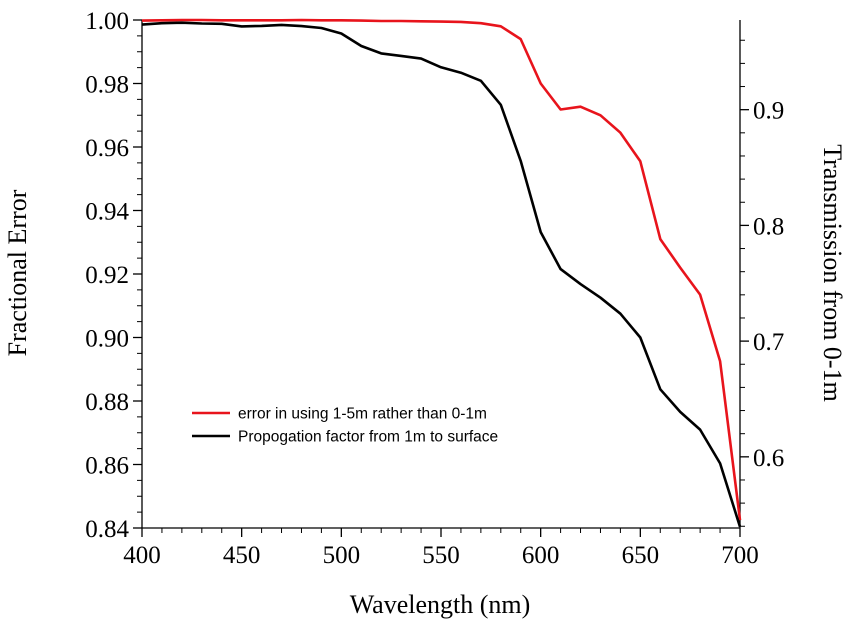  I want to click on legend-label-1: error in using 1-5m rather than 0-1m, so click(362, 414).